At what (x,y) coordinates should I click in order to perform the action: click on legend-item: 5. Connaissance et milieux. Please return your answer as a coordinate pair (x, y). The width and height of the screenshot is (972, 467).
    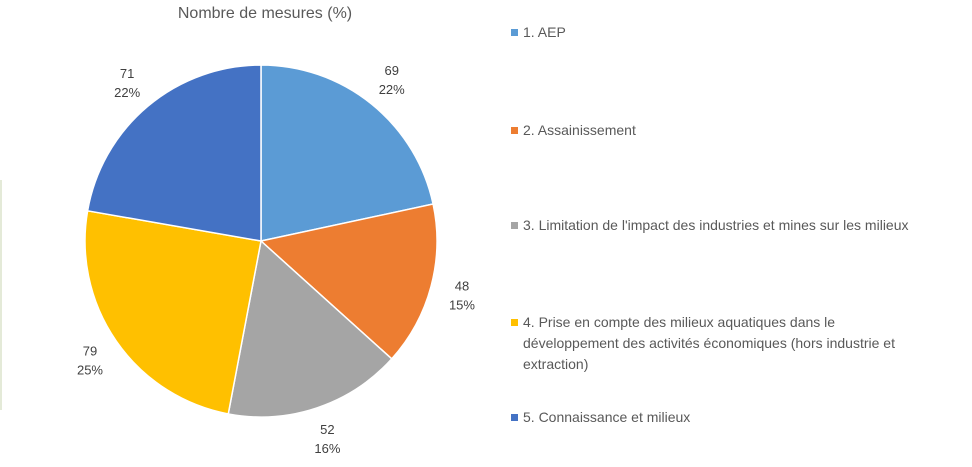
    Looking at the image, I should click on (600, 417).